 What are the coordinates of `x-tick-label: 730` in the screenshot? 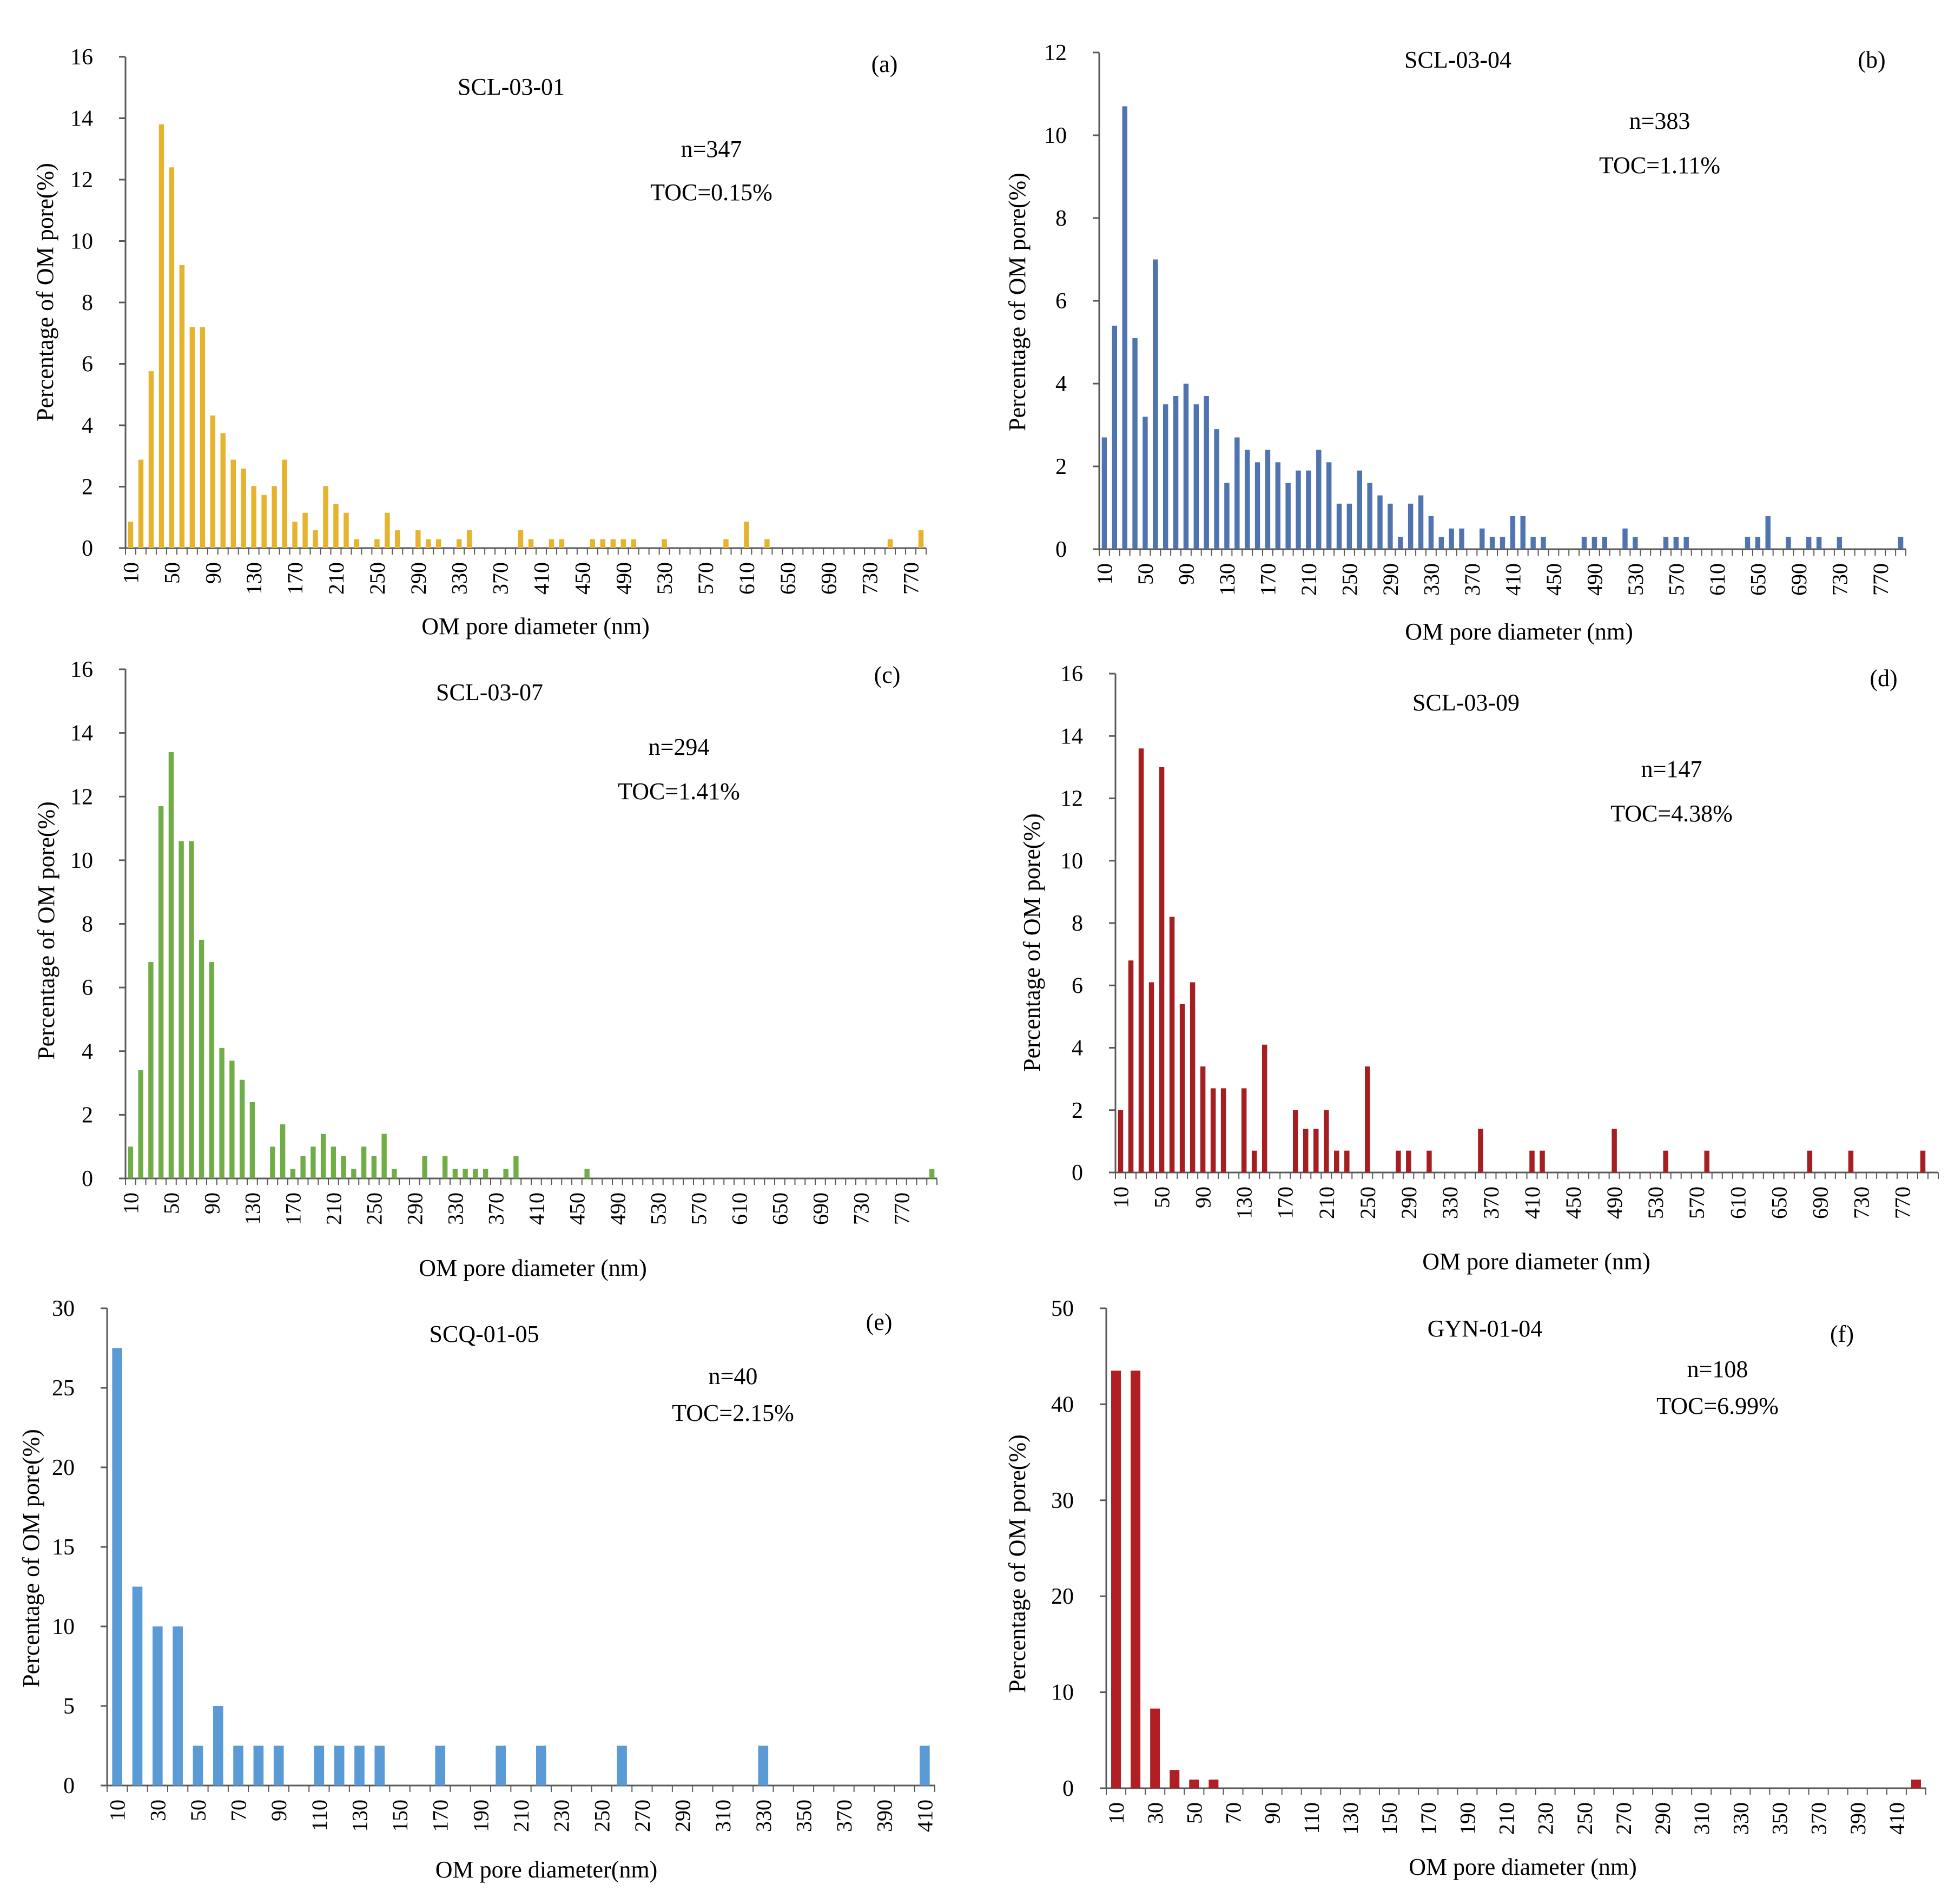 It's located at (1861, 1203).